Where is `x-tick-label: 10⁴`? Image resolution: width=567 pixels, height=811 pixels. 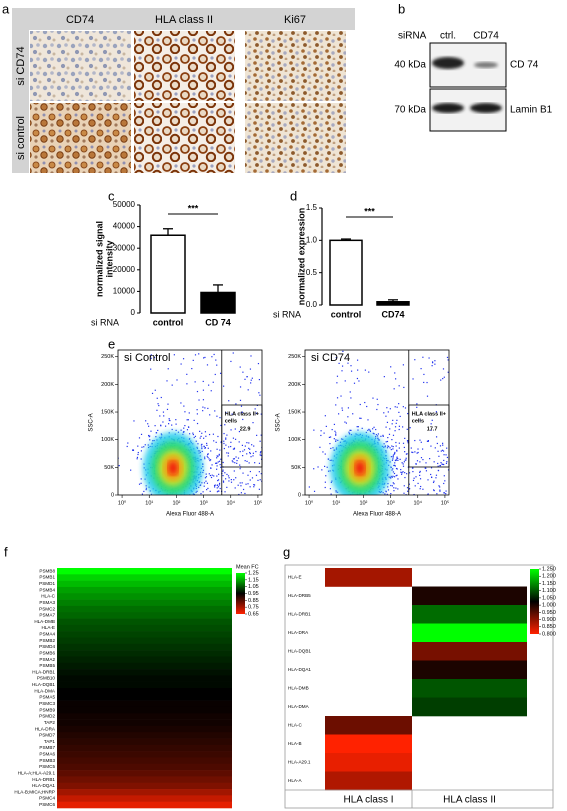 x-tick-label: 10⁴ is located at coordinates (231, 502).